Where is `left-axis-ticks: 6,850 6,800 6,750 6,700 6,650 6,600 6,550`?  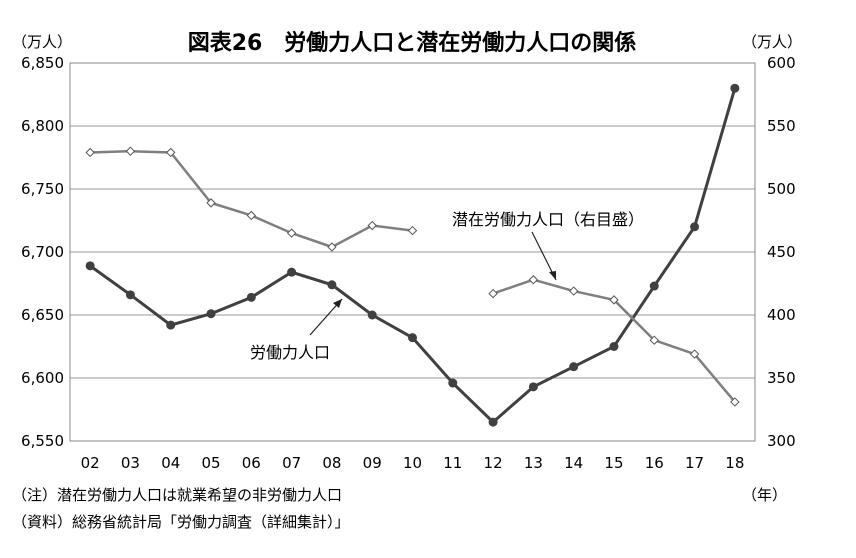
left-axis-ticks: 6,850 6,800 6,750 6,700 6,650 6,600 6,550 is located at coordinates (42, 252).